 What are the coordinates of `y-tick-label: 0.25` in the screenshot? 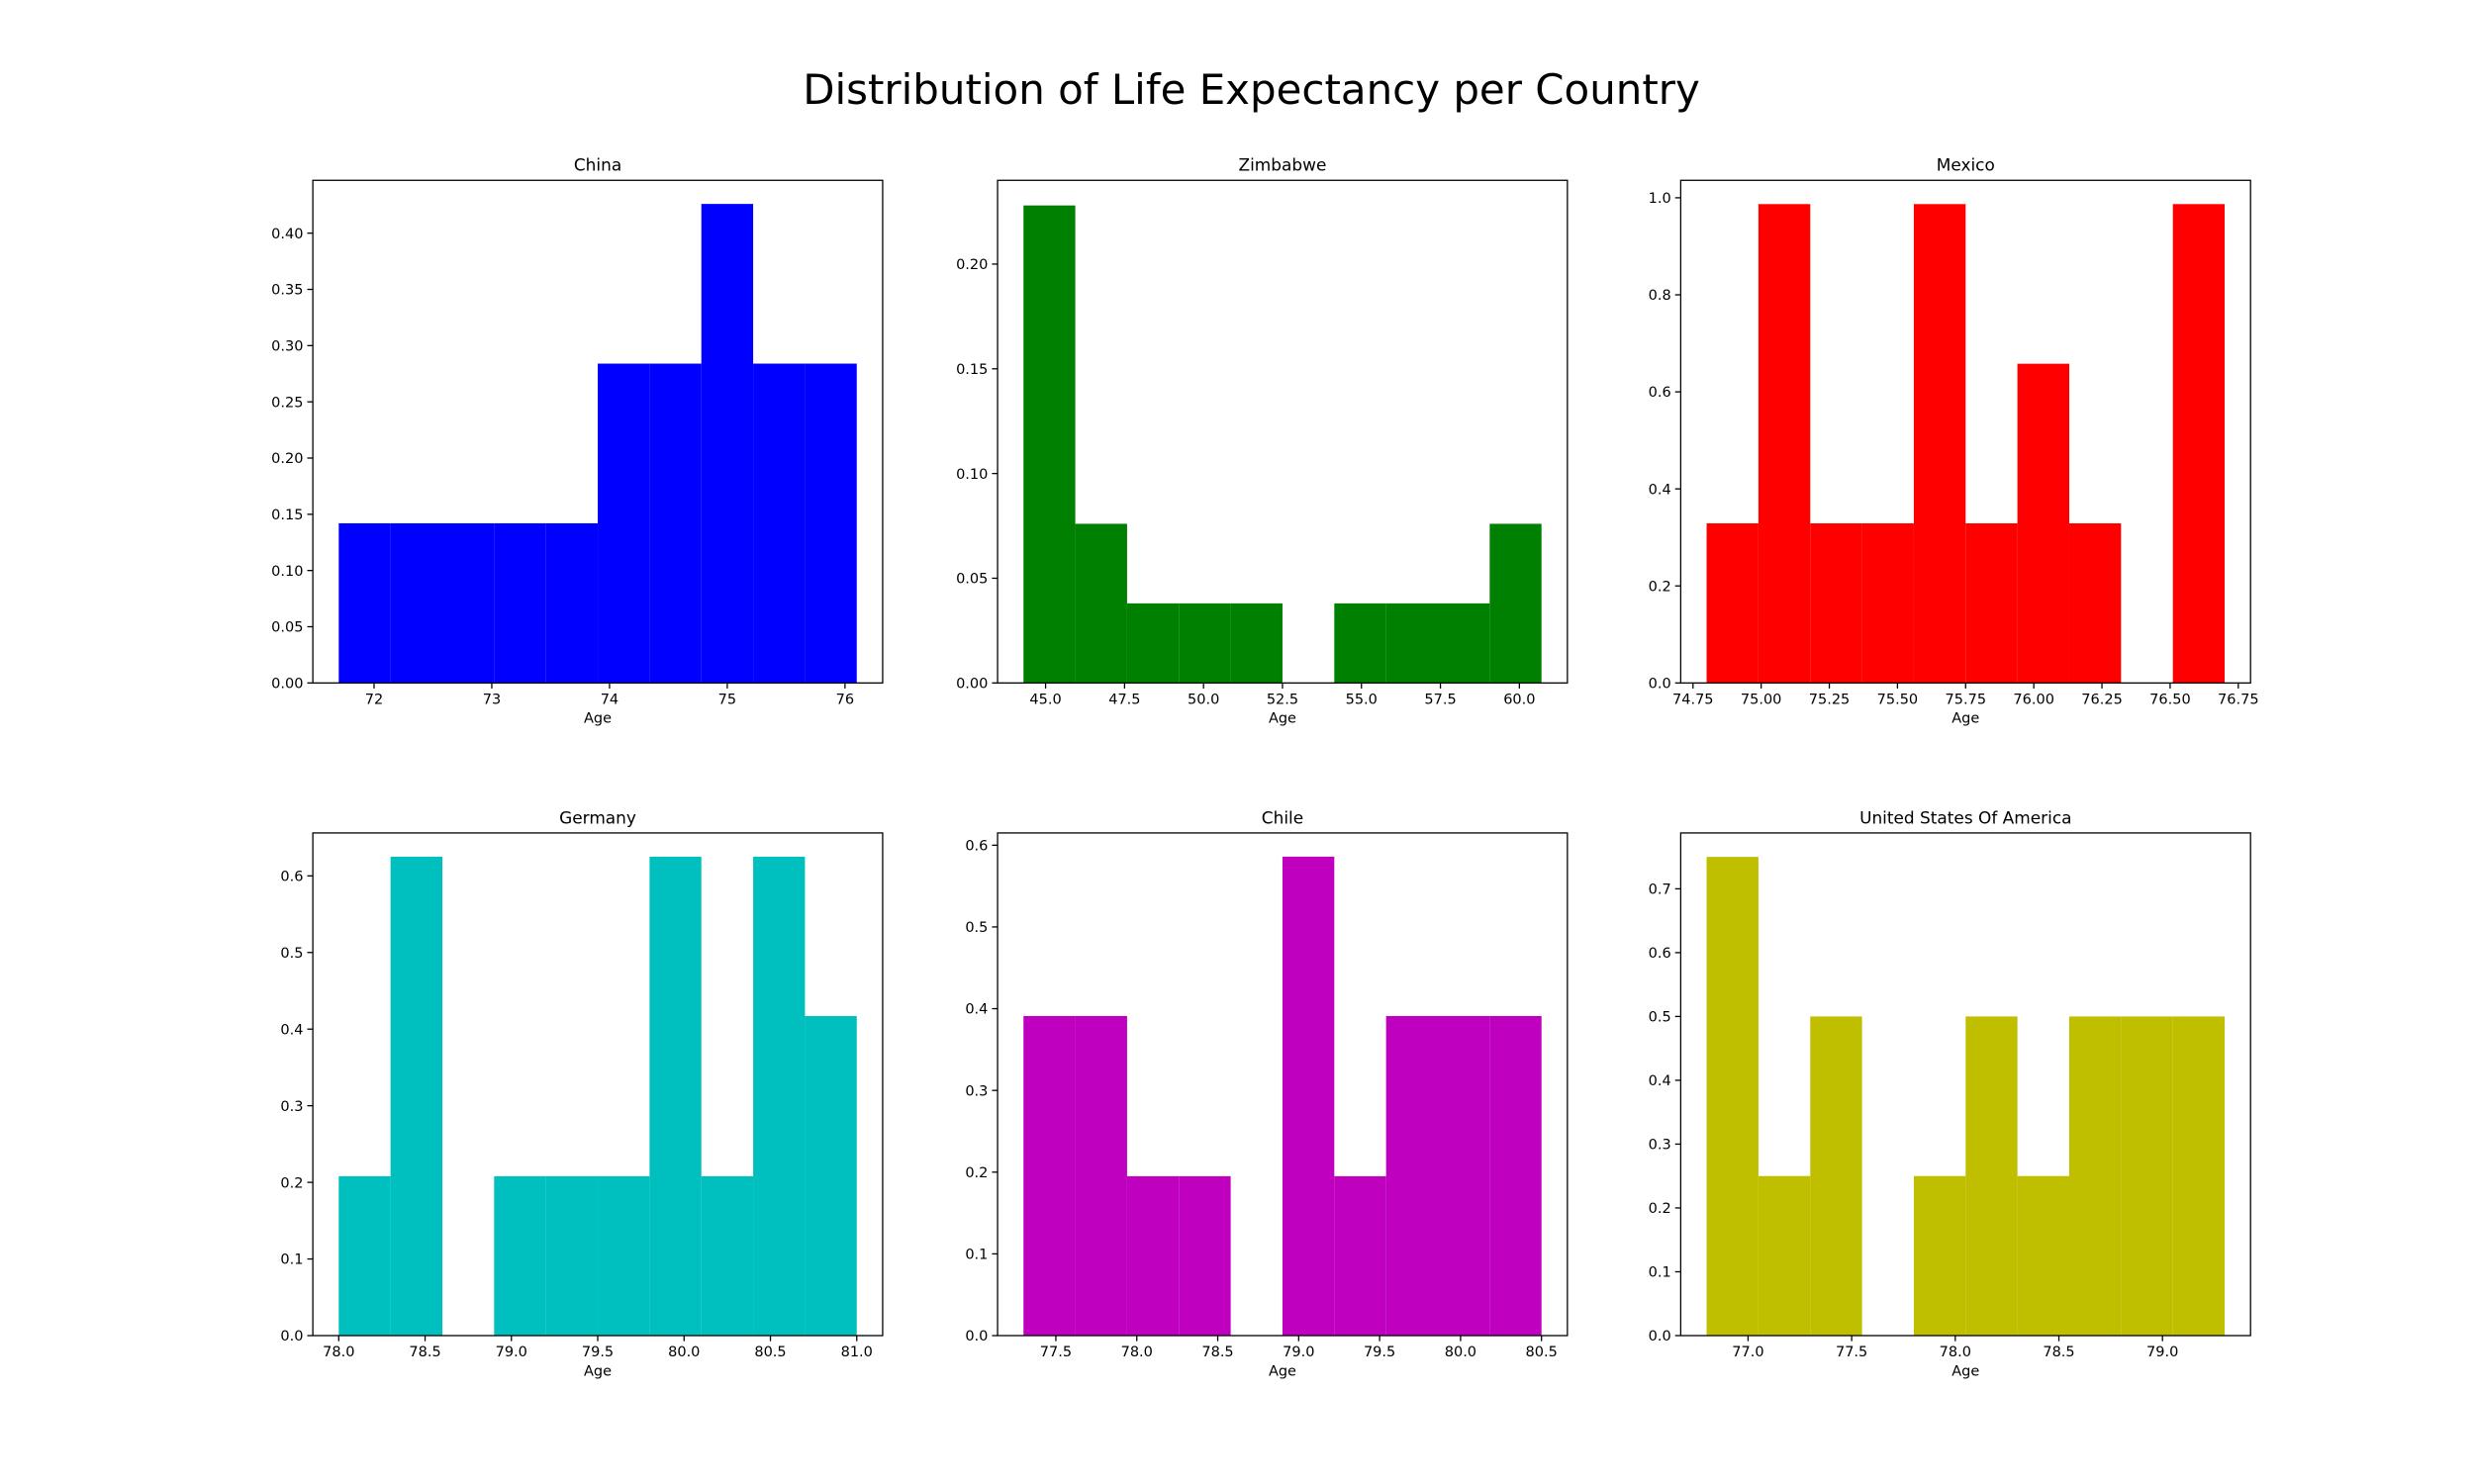 It's located at (287, 403).